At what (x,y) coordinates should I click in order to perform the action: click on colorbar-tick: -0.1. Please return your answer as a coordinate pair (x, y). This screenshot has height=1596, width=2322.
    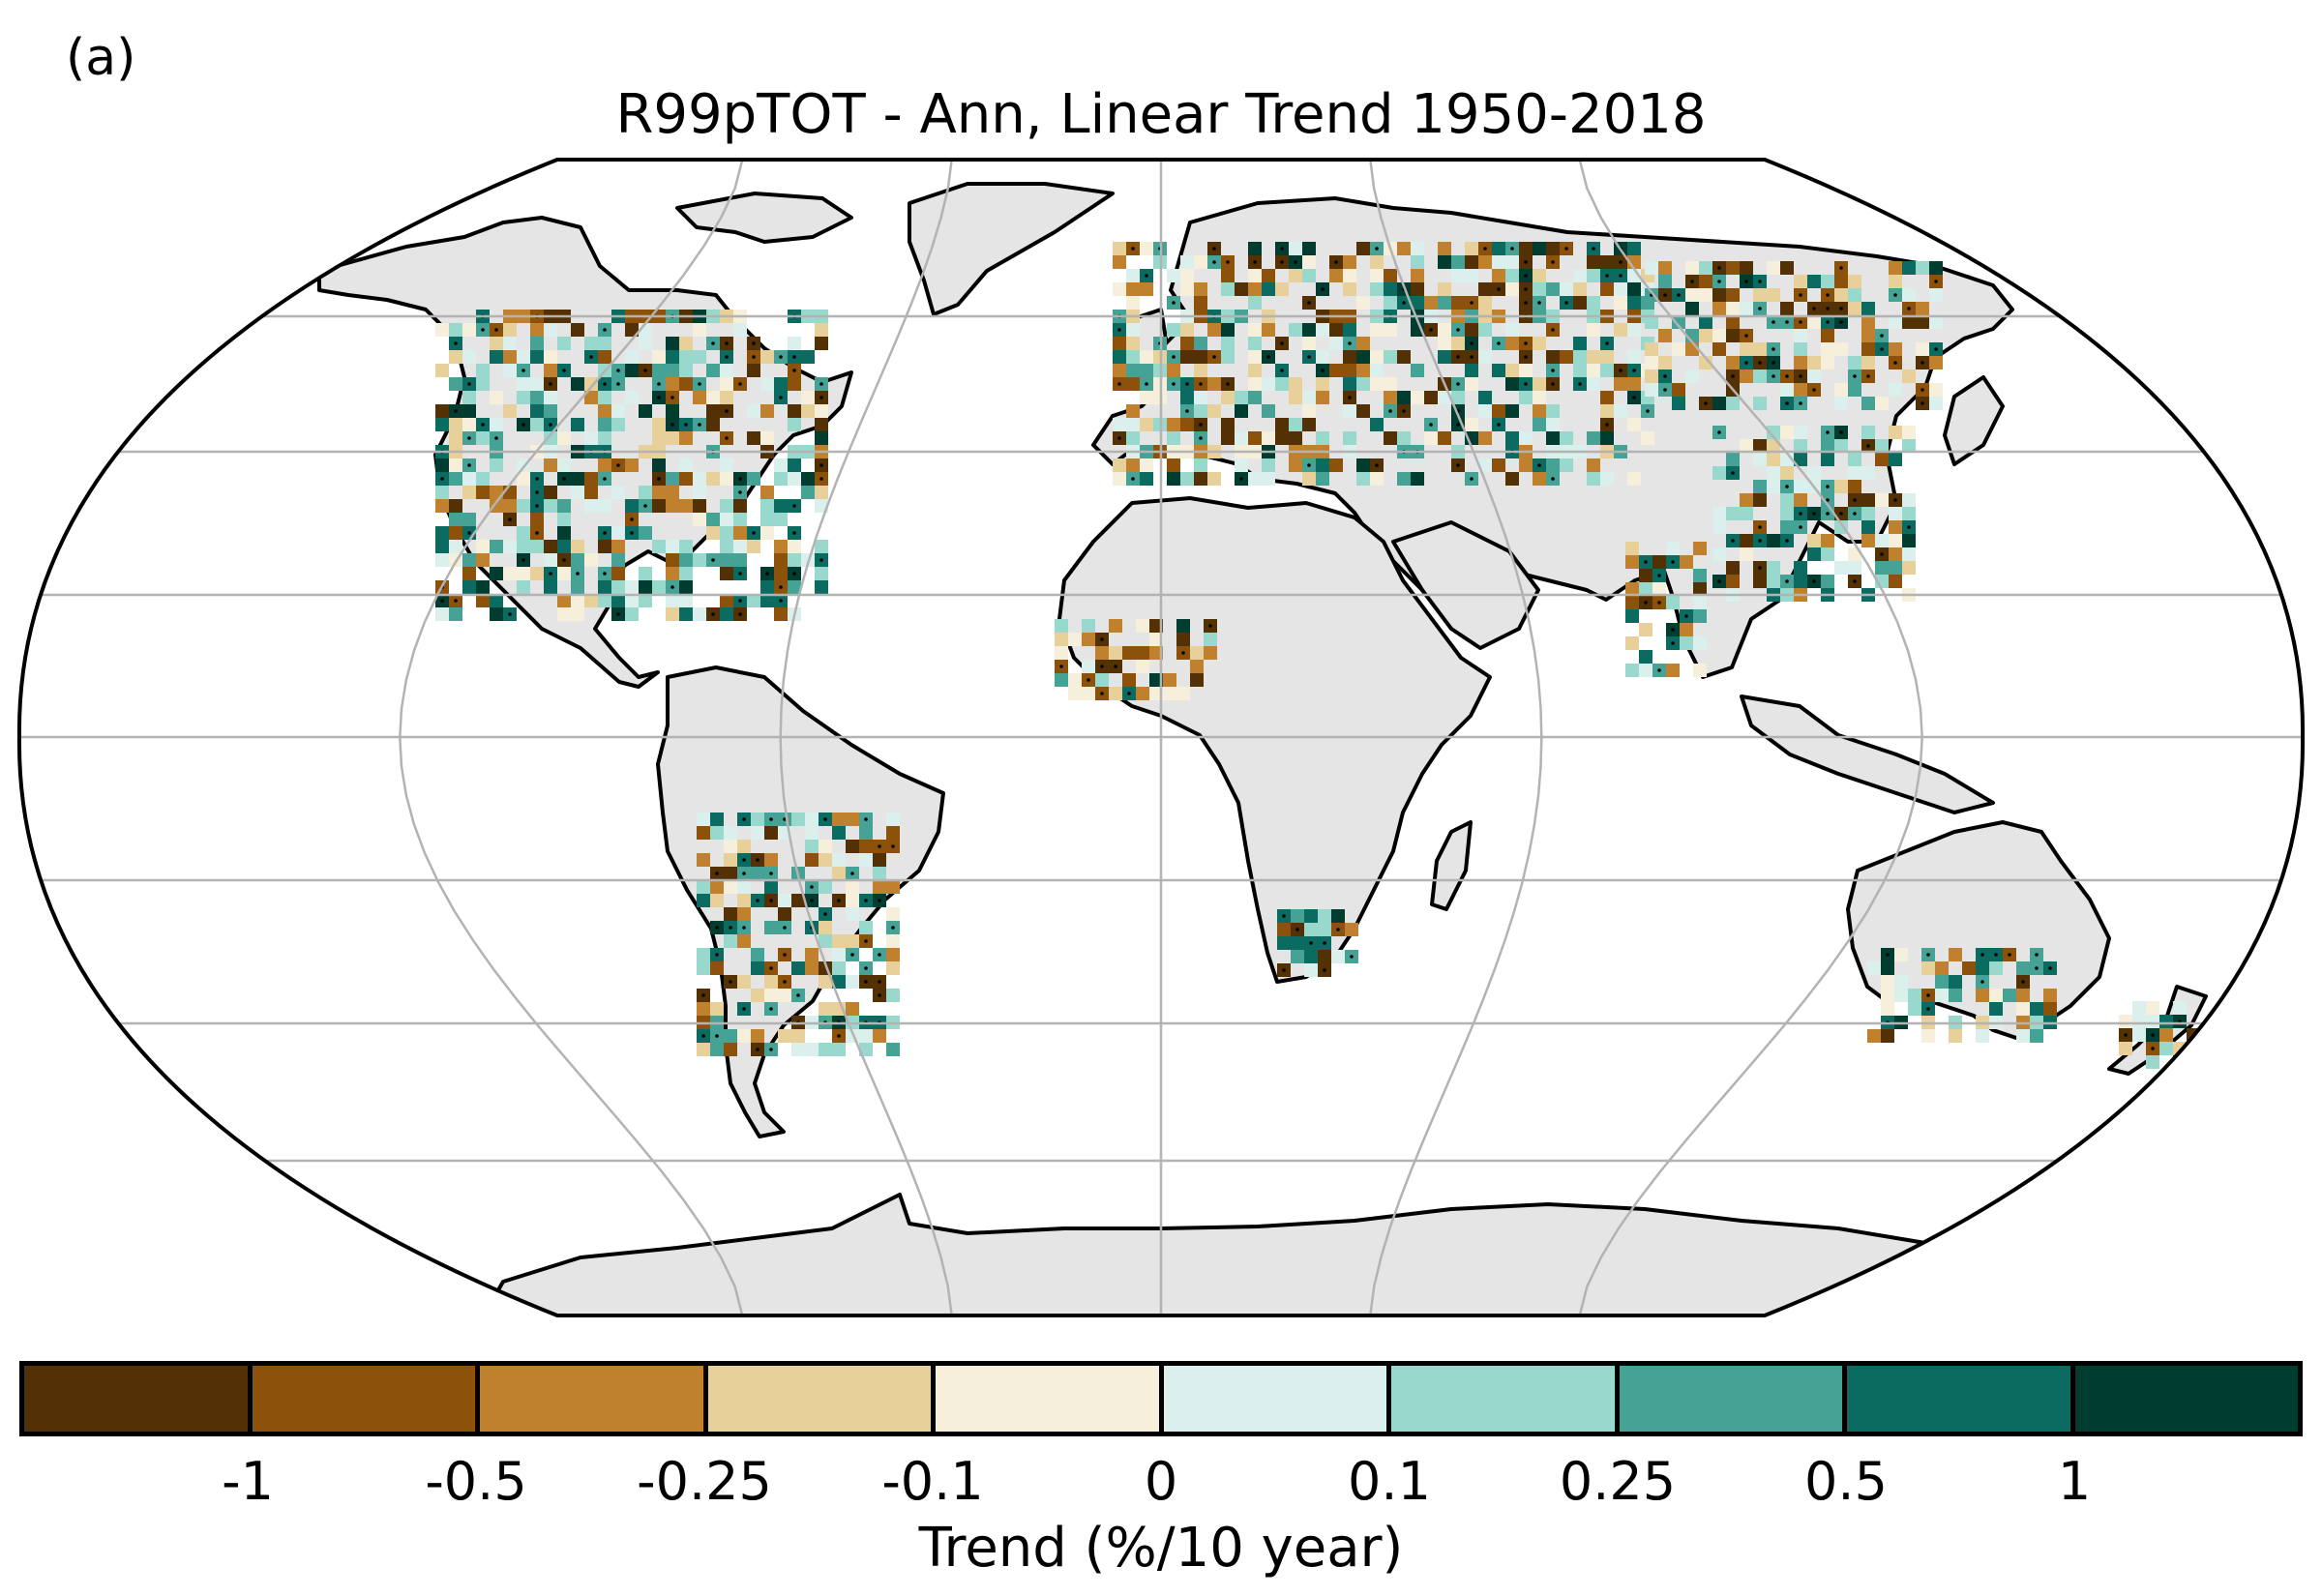
    Looking at the image, I should click on (932, 1481).